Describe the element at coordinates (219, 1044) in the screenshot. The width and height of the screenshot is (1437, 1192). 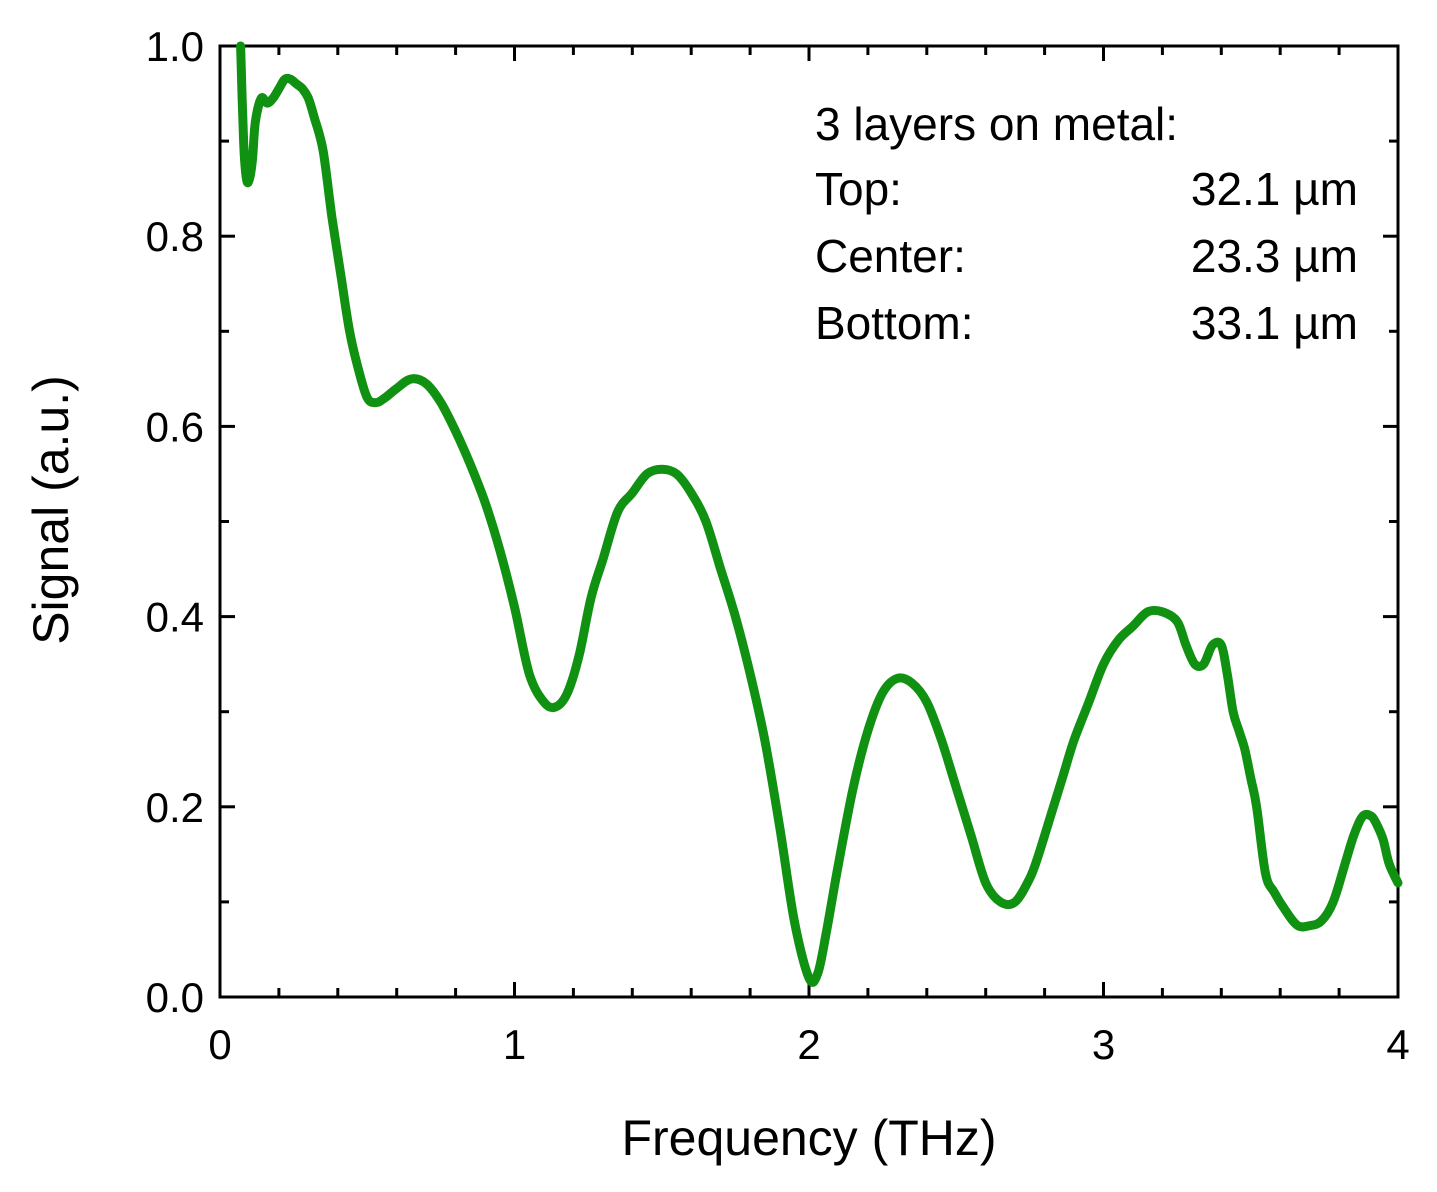
I see `x-tick-label: 0` at that location.